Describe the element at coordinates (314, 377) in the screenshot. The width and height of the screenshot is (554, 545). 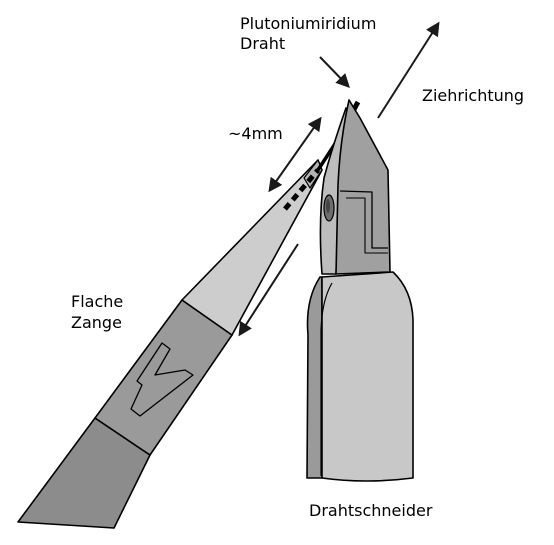
I see `cutter-back-handle` at that location.